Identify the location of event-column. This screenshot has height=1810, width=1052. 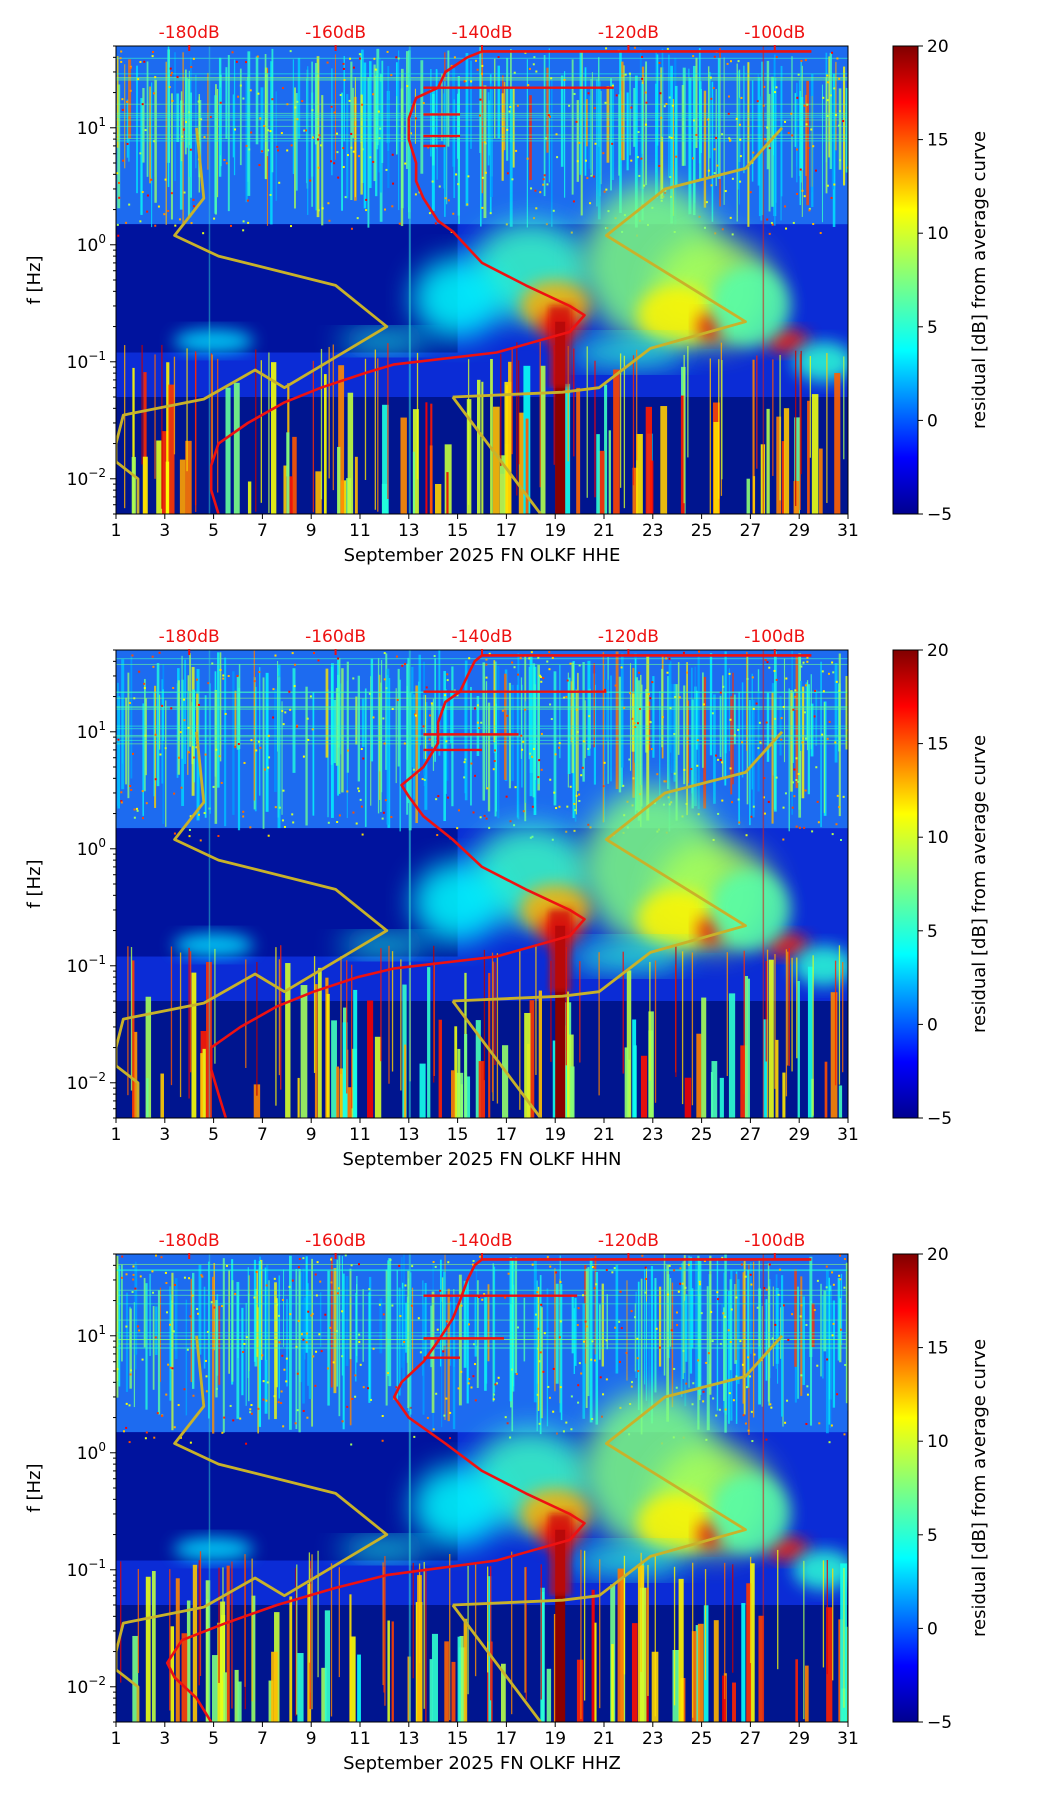
(560, 1021).